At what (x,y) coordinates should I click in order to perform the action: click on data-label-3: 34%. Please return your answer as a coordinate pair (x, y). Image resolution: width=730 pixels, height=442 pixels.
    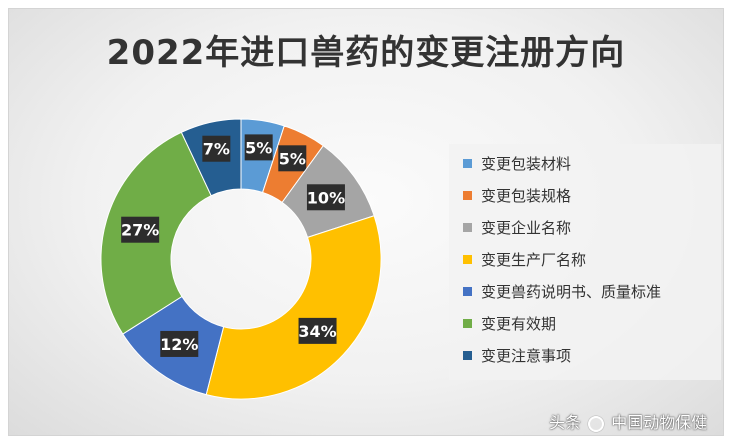
    Looking at the image, I should click on (317, 330).